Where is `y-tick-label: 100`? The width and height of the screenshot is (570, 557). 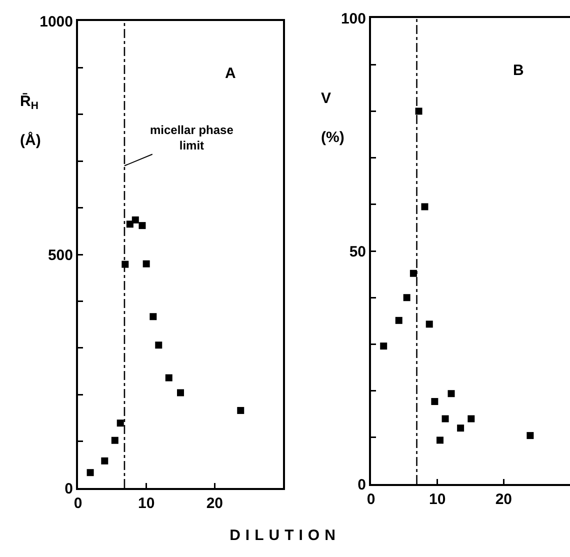 y-tick-label: 100 is located at coordinates (353, 19).